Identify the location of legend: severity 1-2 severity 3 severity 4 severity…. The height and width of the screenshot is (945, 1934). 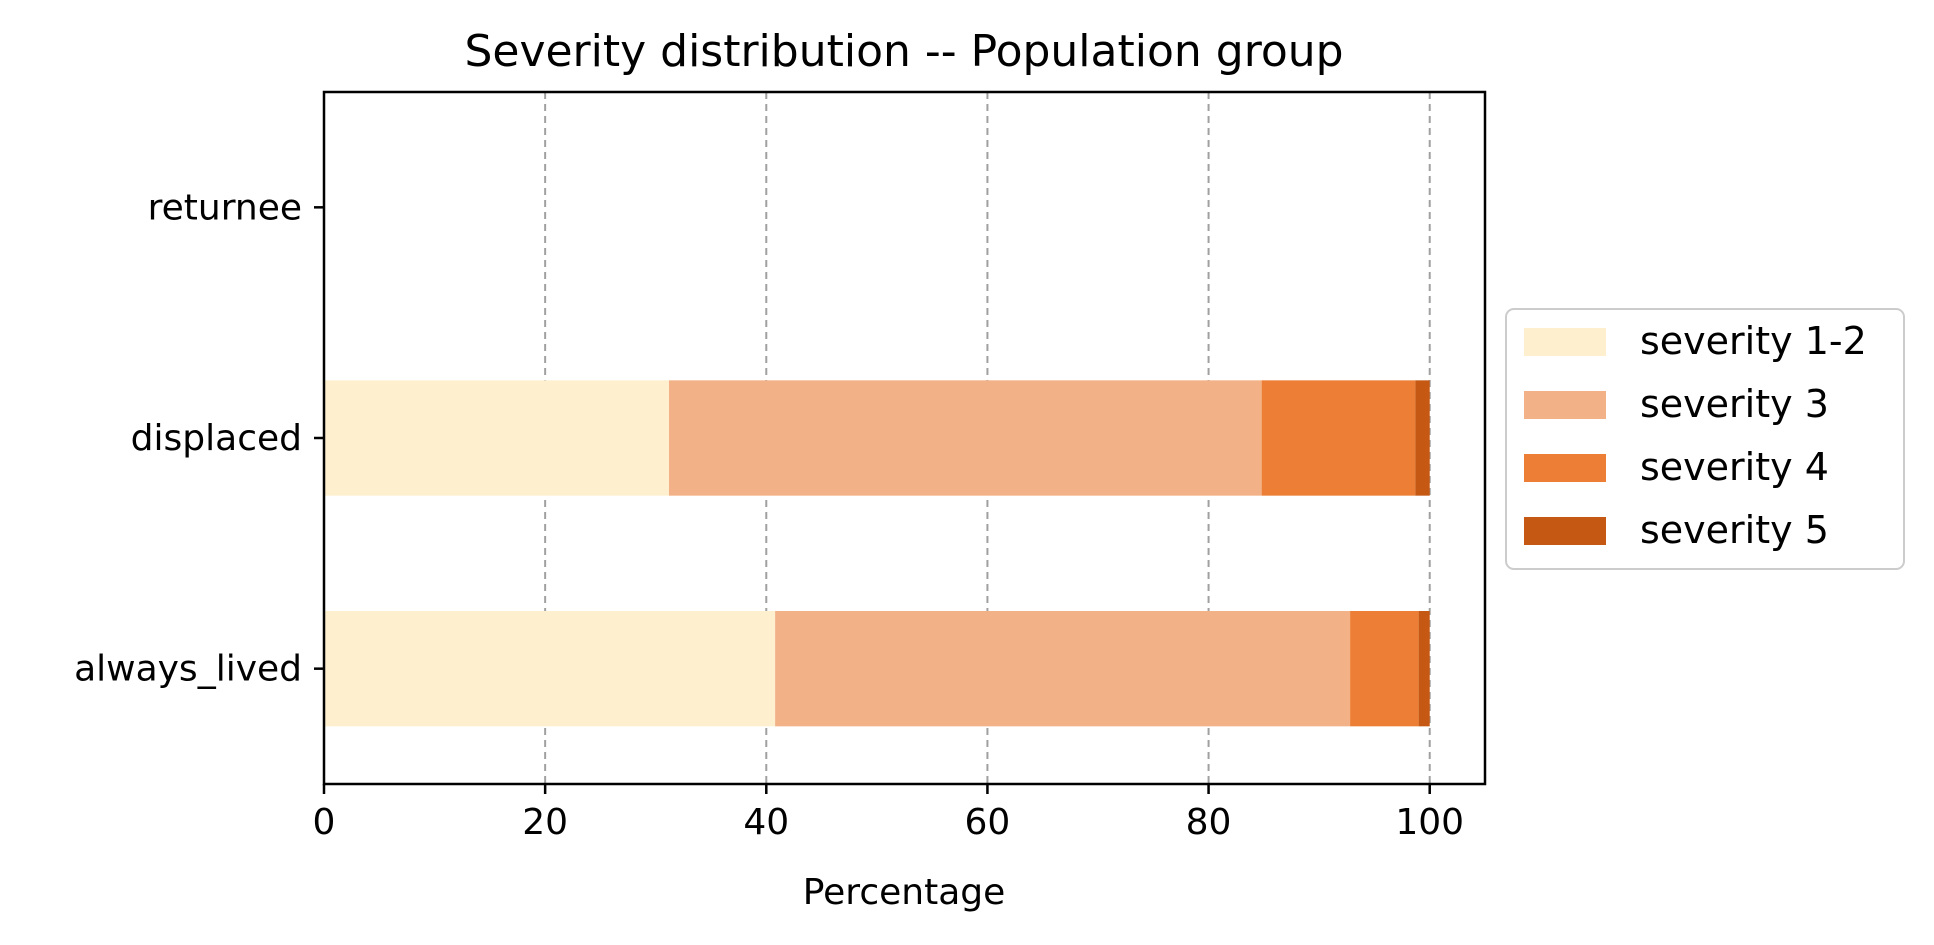
(1705, 439).